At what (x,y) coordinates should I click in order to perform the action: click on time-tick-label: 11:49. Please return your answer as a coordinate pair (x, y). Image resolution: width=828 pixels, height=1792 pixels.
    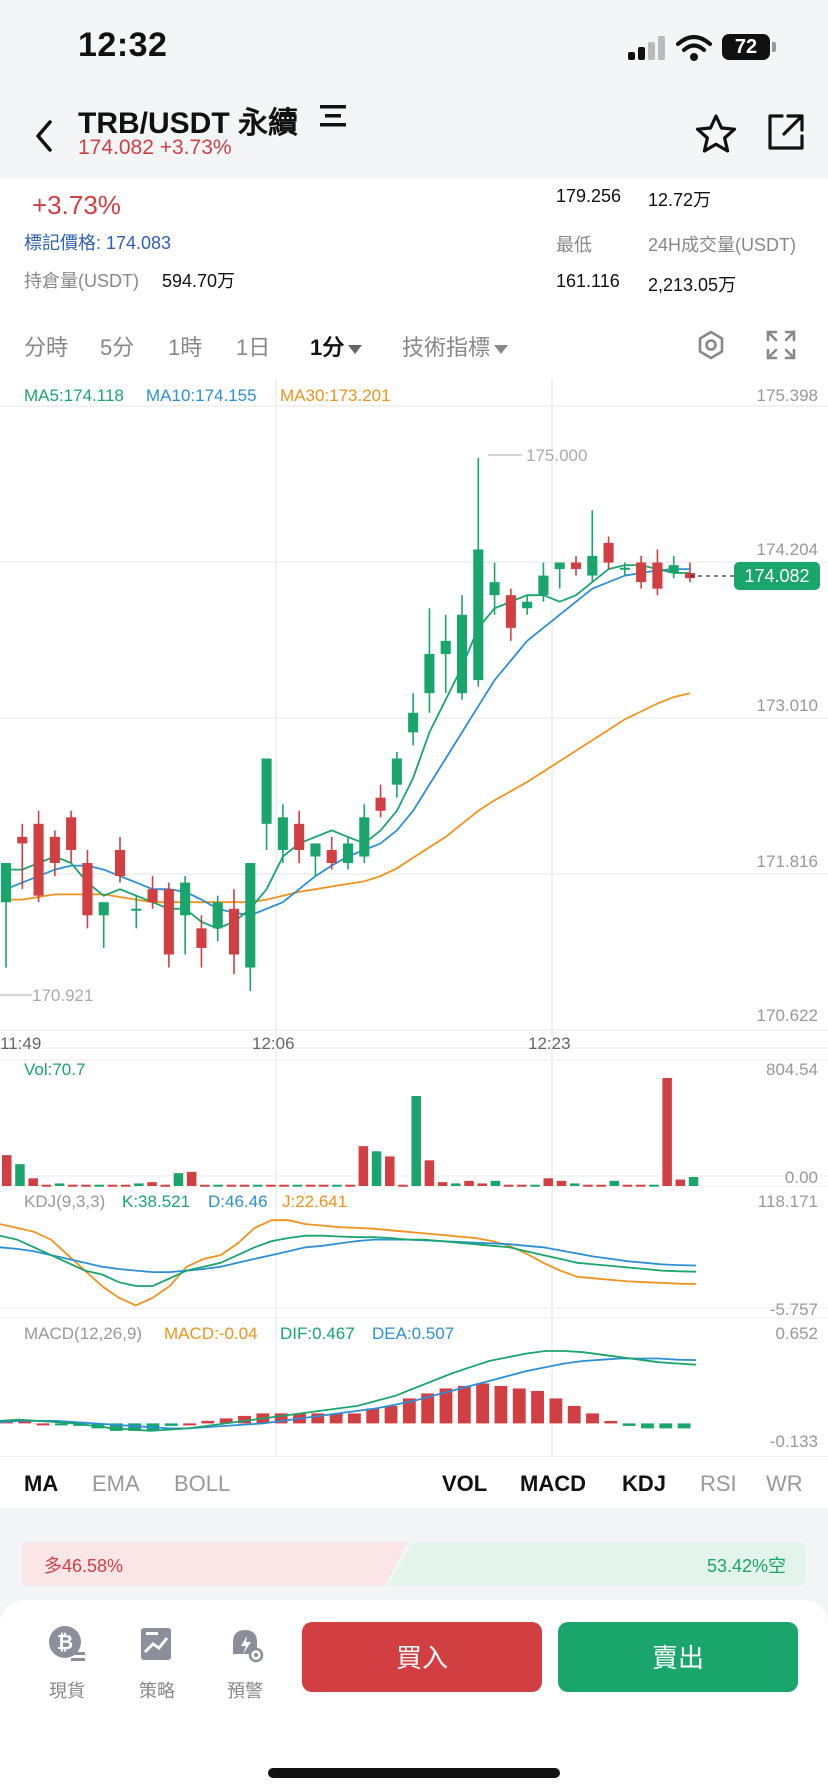
    Looking at the image, I should click on (21, 1043).